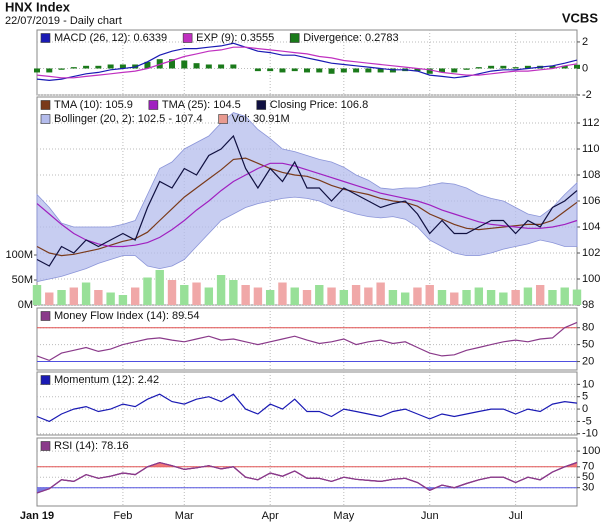 The width and height of the screenshot is (603, 526). Describe the element at coordinates (588, 361) in the screenshot. I see `y-tick-label: 20` at that location.